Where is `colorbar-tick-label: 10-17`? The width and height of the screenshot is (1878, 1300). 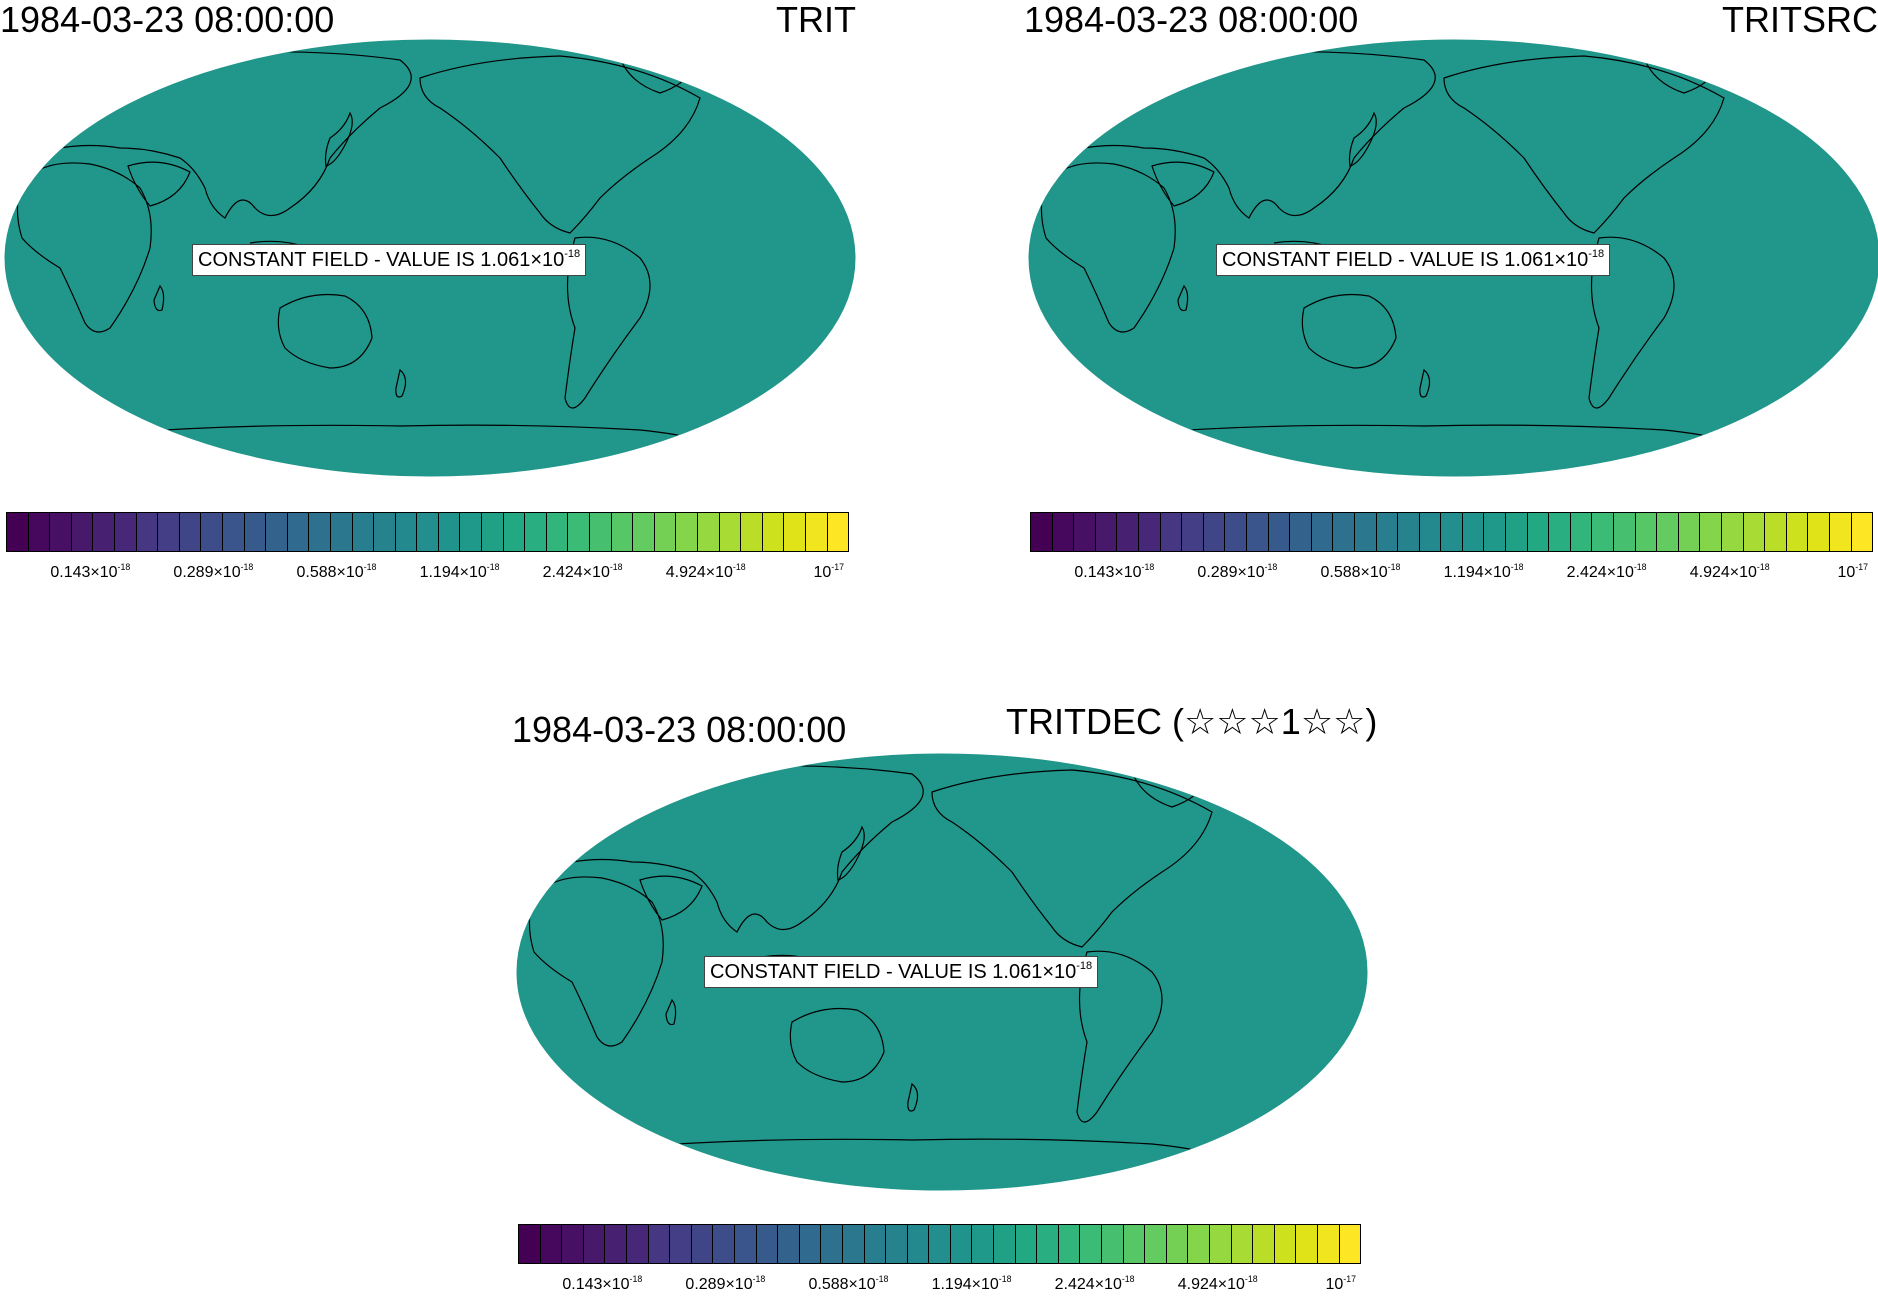 colorbar-tick-label: 10-17 is located at coordinates (829, 571).